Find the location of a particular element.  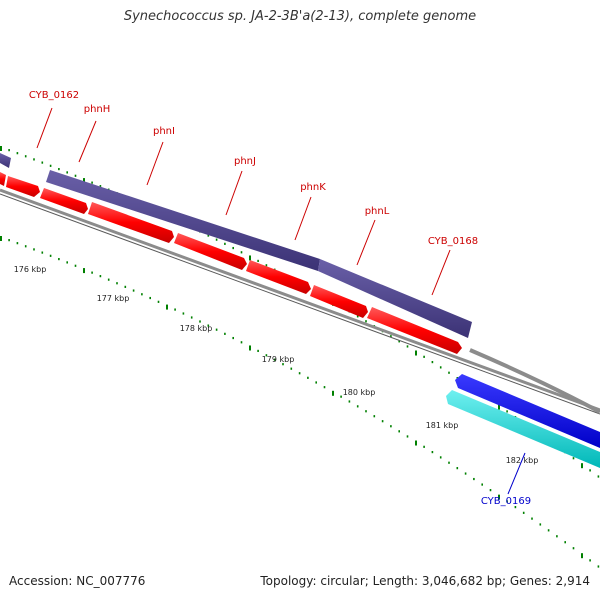

gene-arrow-phnI is located at coordinates (131, 222).